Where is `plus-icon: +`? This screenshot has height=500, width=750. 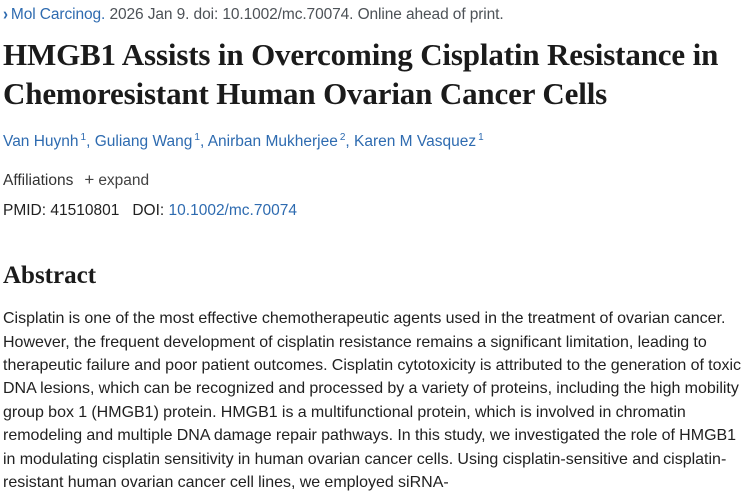
plus-icon: + is located at coordinates (89, 180).